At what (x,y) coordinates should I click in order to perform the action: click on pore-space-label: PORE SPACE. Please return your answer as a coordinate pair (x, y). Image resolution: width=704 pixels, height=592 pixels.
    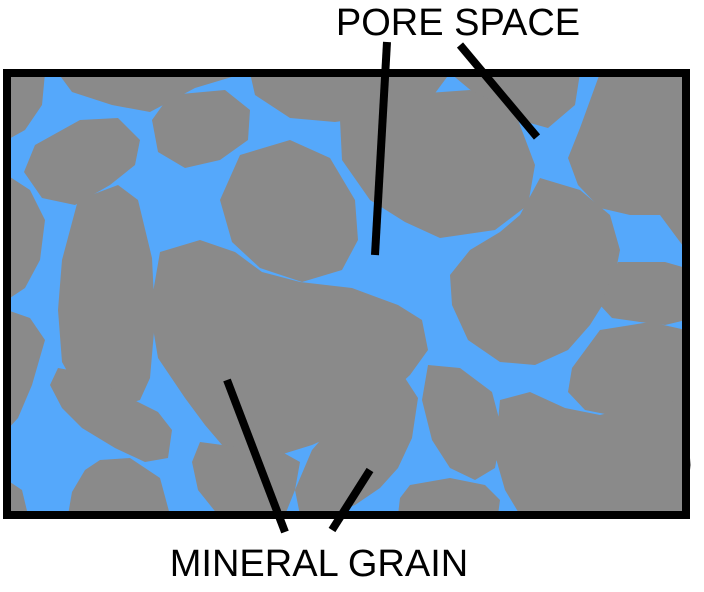
    Looking at the image, I should click on (458, 23).